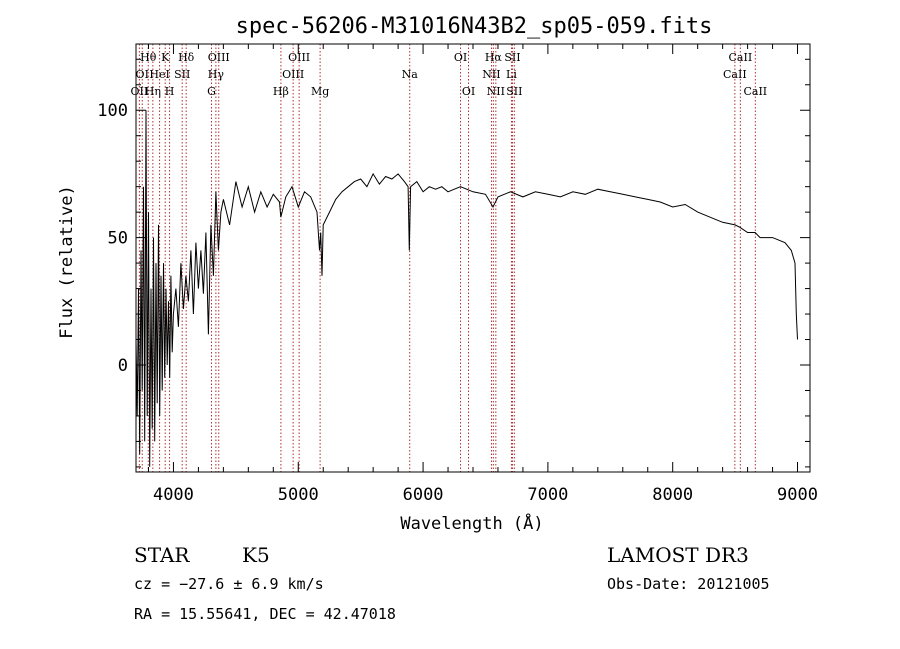 The image size is (900, 649). What do you see at coordinates (735, 74) in the screenshot?
I see `line-label-26: CaII` at bounding box center [735, 74].